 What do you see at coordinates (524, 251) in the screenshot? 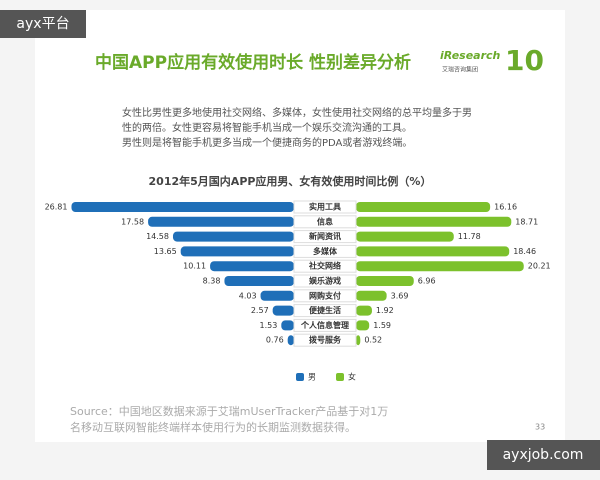
I see `value-label: 18.46` at bounding box center [524, 251].